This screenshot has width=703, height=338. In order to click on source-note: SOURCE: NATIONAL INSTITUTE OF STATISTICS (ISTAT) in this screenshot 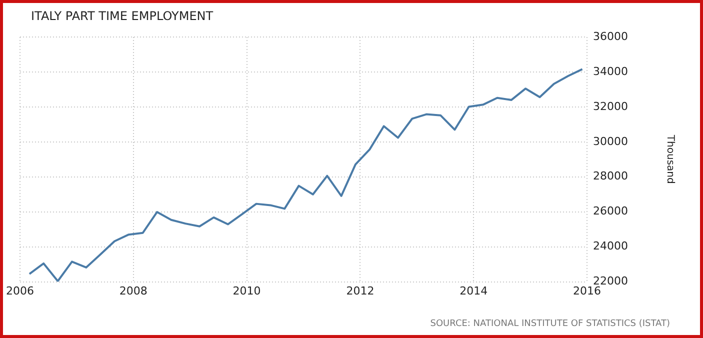, I will do `click(550, 324)`.